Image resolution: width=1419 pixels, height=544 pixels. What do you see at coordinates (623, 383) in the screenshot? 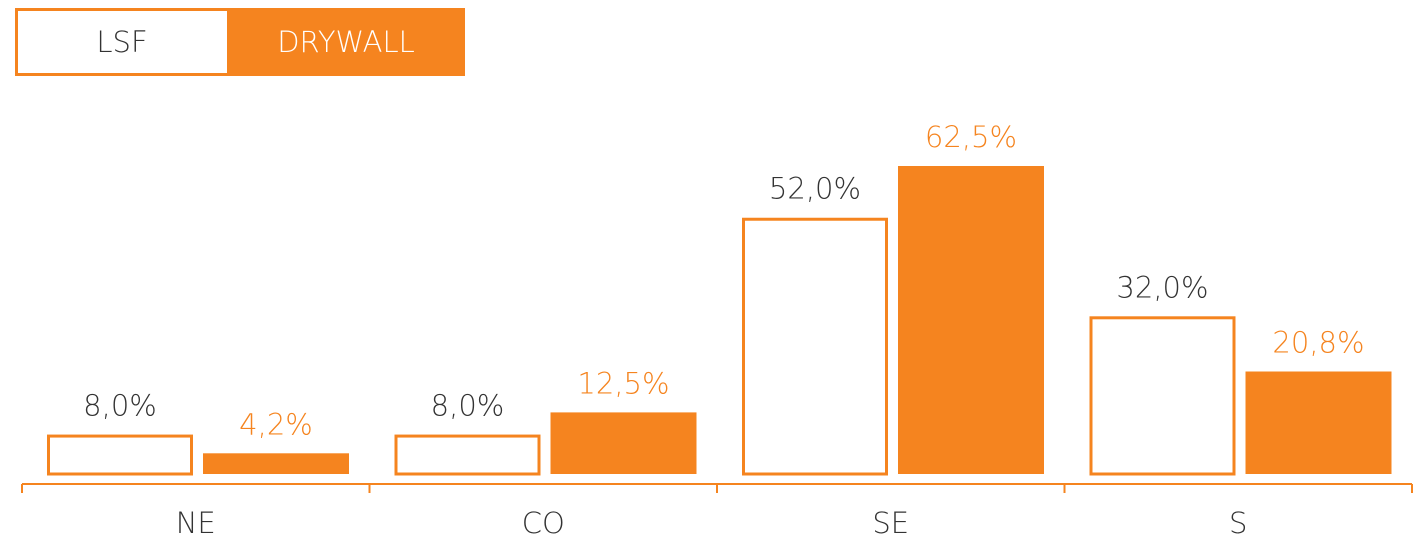
I see `value-label: 12,5%` at bounding box center [623, 383].